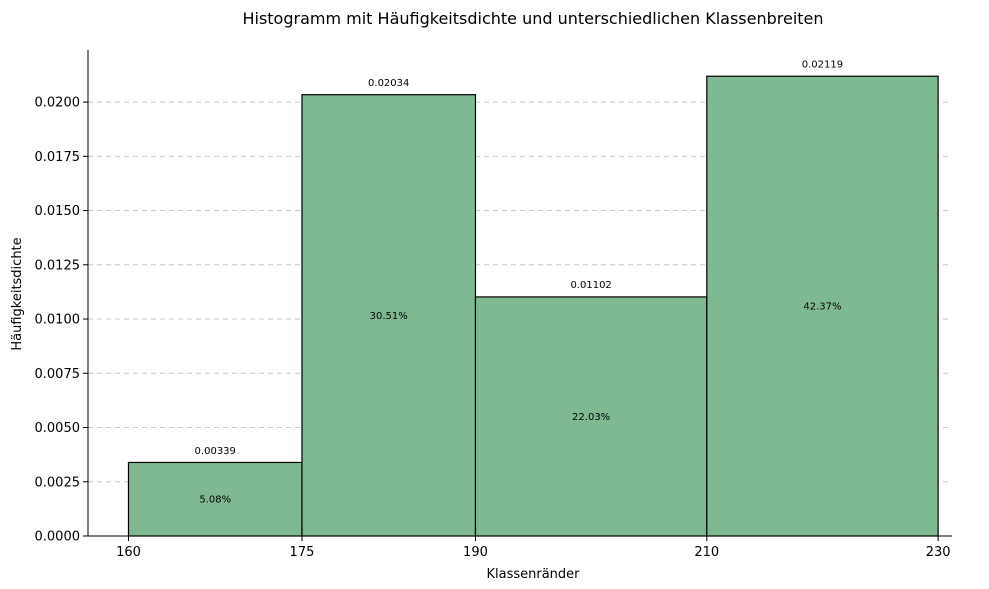 This screenshot has height=589, width=989. What do you see at coordinates (58, 374) in the screenshot?
I see `y-tick-label: 0.0075` at bounding box center [58, 374].